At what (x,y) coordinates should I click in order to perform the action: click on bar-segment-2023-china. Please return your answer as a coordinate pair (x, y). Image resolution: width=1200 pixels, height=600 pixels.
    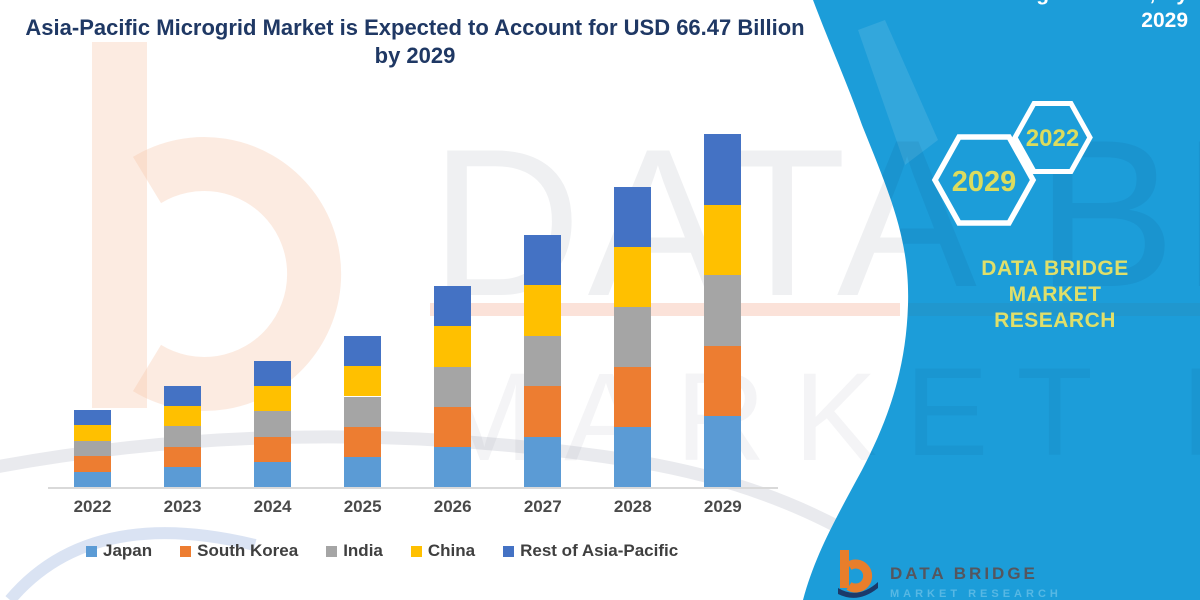
    Looking at the image, I should click on (183, 416).